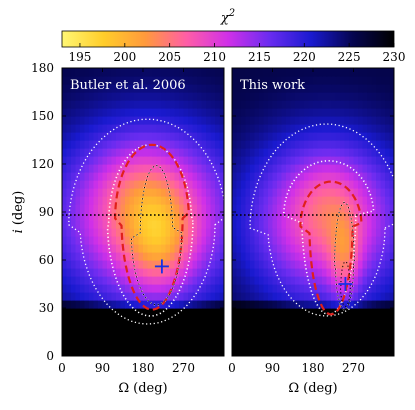 This screenshot has width=415, height=410. I want to click on x-tick-label: 270, so click(183, 368).